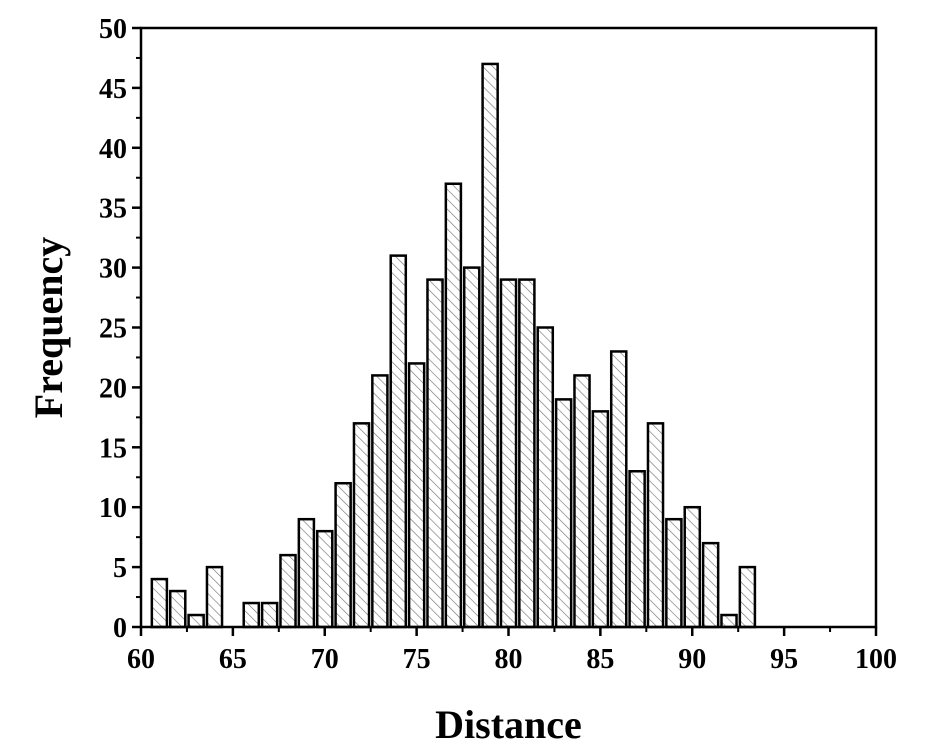 Image resolution: width=945 pixels, height=751 pixels. What do you see at coordinates (113, 89) in the screenshot?
I see `y-tick-label: 45` at bounding box center [113, 89].